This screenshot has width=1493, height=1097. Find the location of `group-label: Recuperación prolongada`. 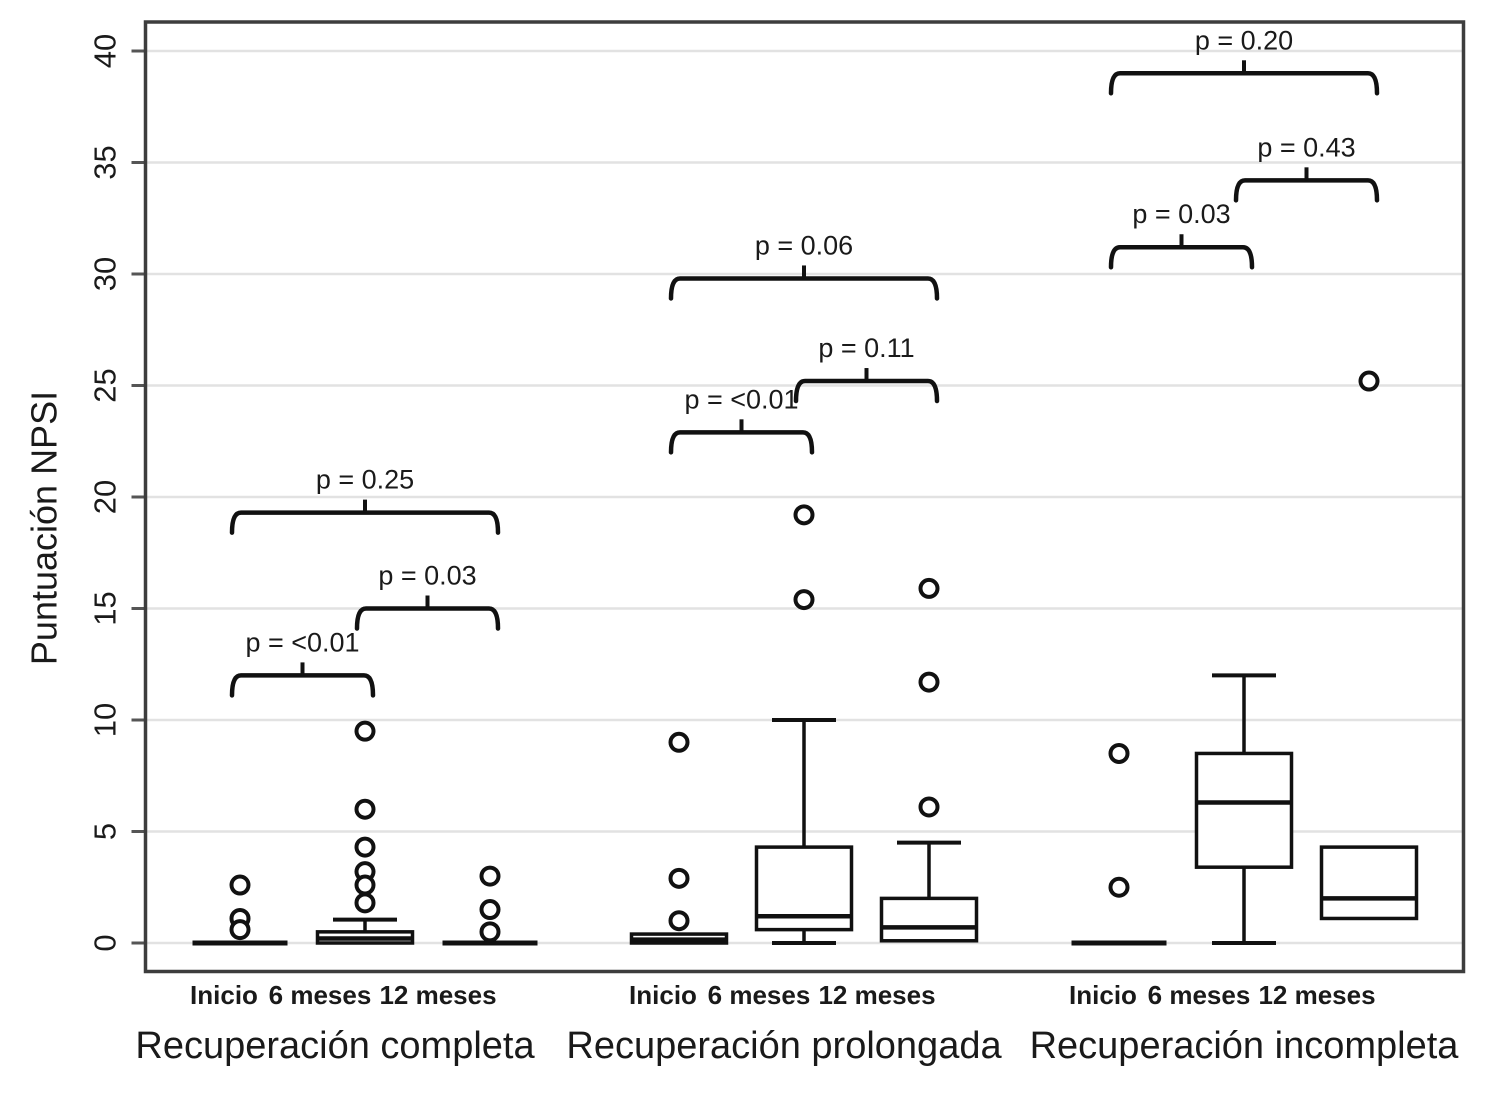

group-label: Recuperación prolongada is located at coordinates (784, 1046).